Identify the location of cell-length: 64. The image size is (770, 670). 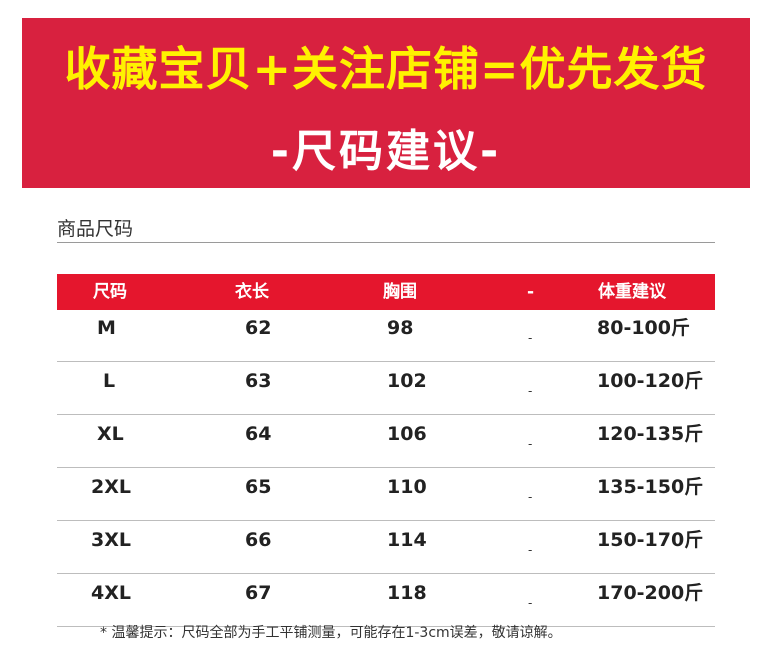
(258, 434).